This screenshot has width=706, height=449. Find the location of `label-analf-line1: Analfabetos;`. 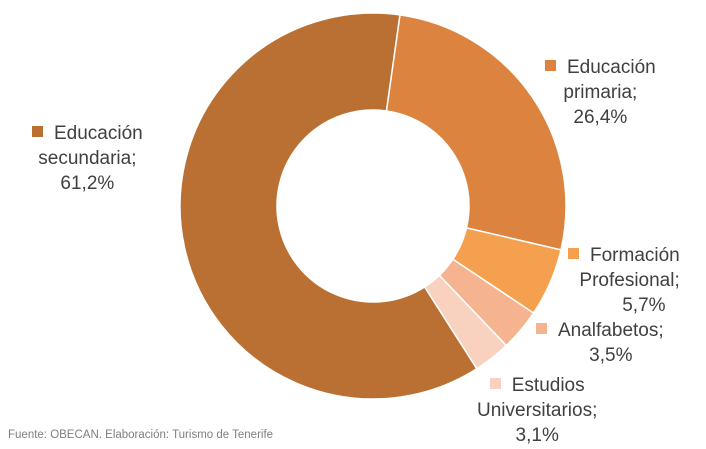

label-analf-line1: Analfabetos; is located at coordinates (611, 330).